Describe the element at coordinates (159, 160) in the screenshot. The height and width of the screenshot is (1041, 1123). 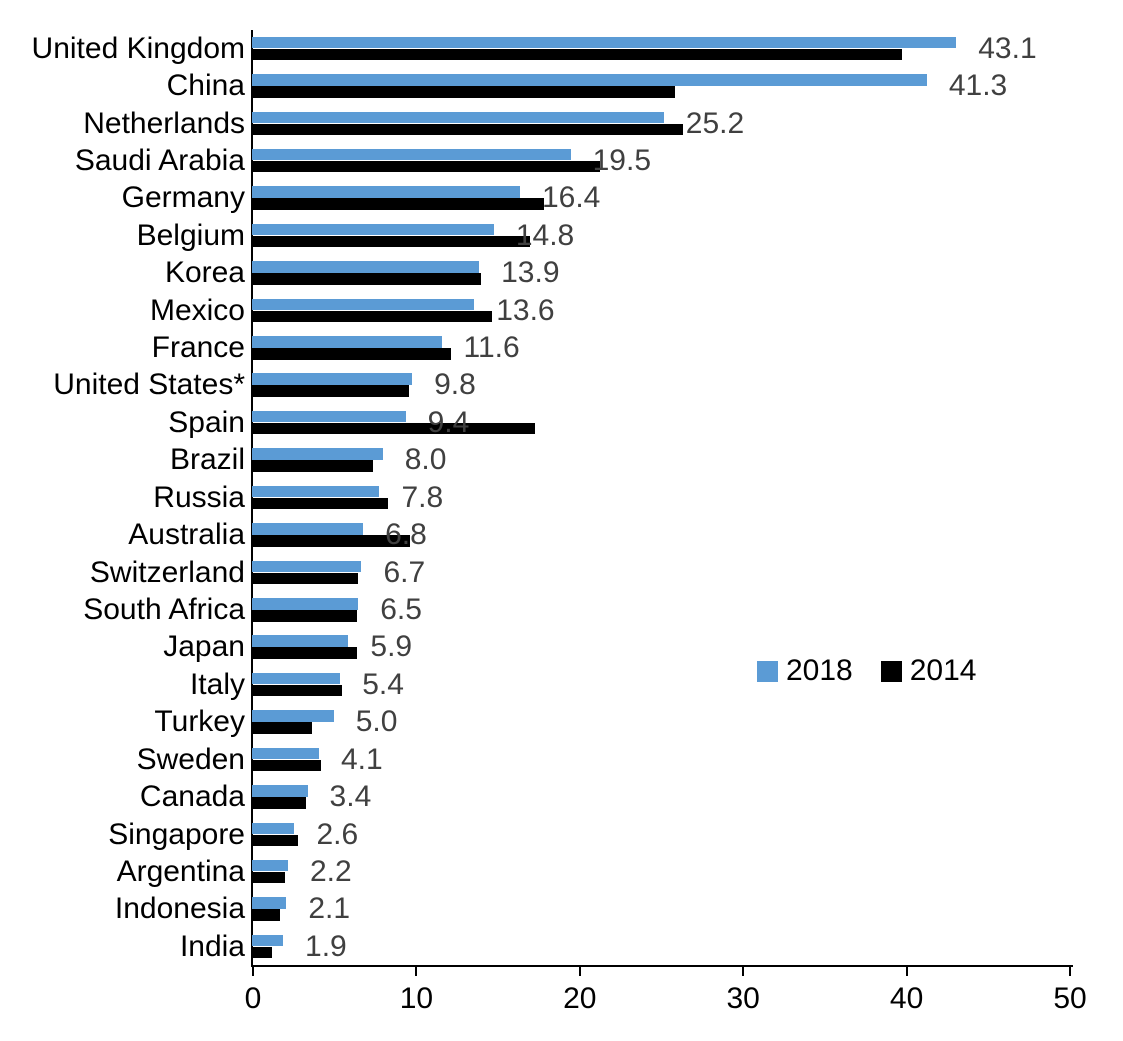
I see `category-label: Saudi Arabia` at that location.